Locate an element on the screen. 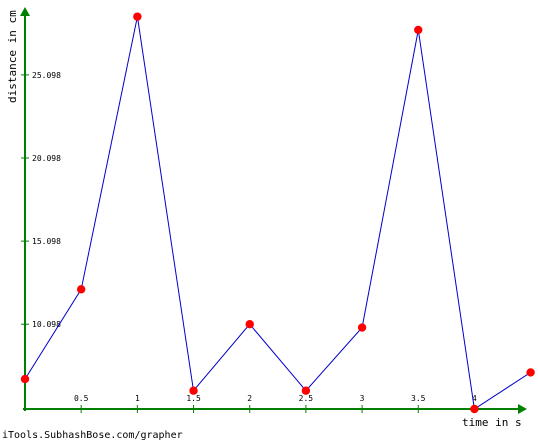  x-tick-label: 3.5 is located at coordinates (418, 398).